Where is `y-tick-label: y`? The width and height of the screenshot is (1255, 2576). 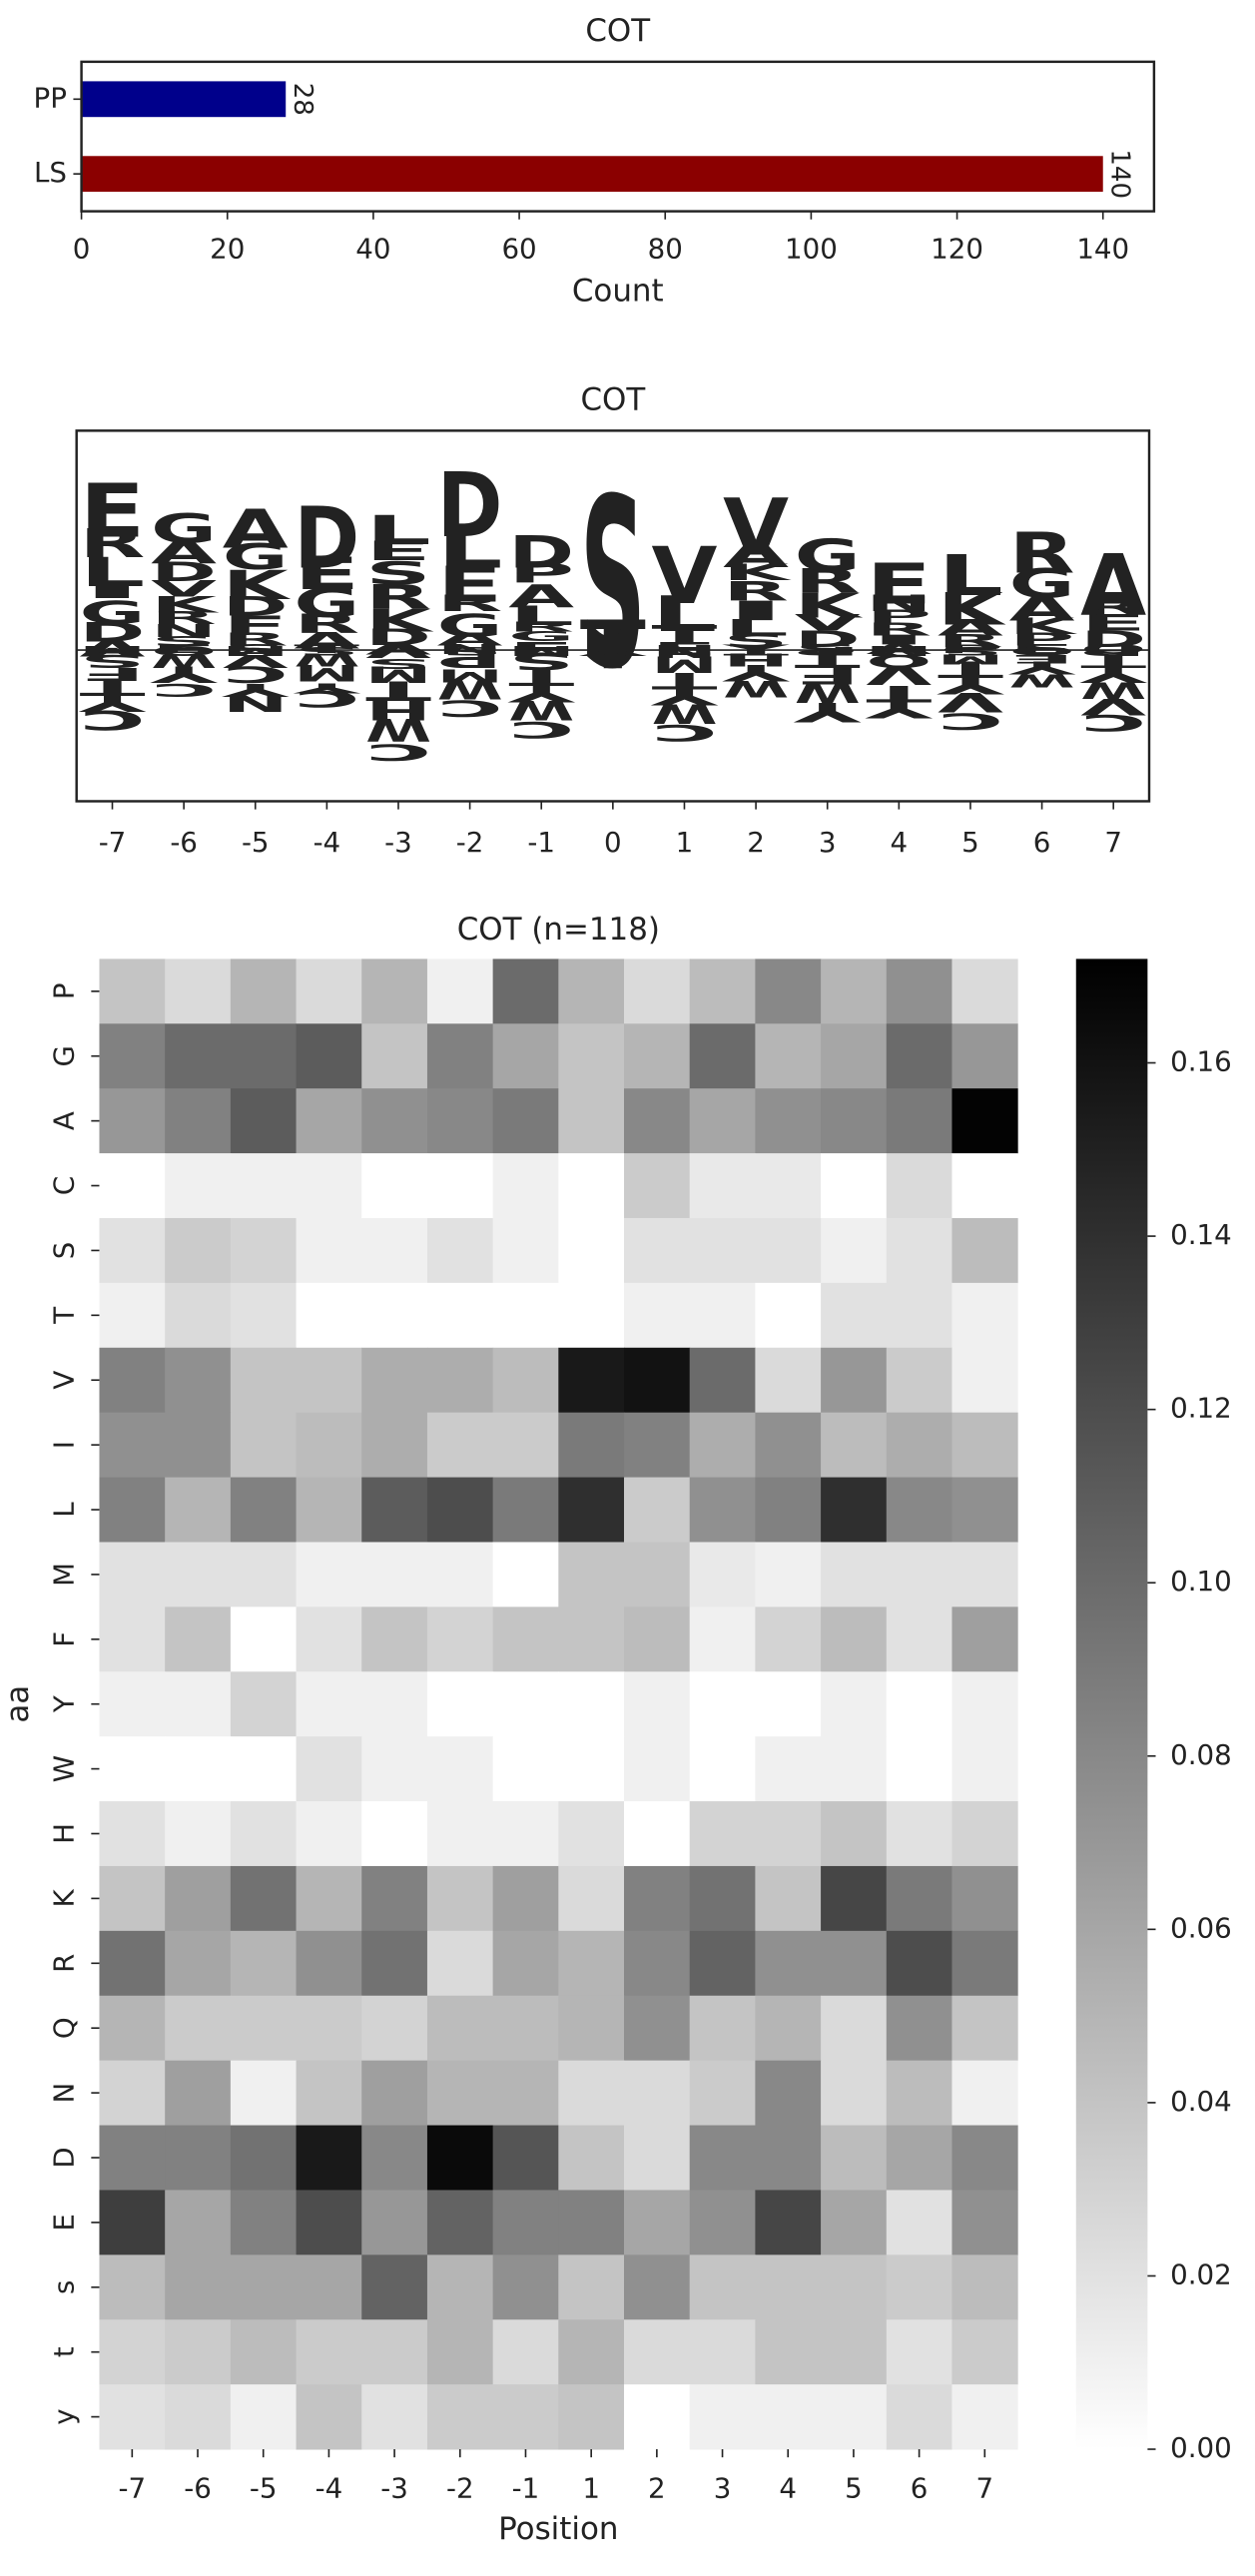 y-tick-label: y is located at coordinates (63, 2416).